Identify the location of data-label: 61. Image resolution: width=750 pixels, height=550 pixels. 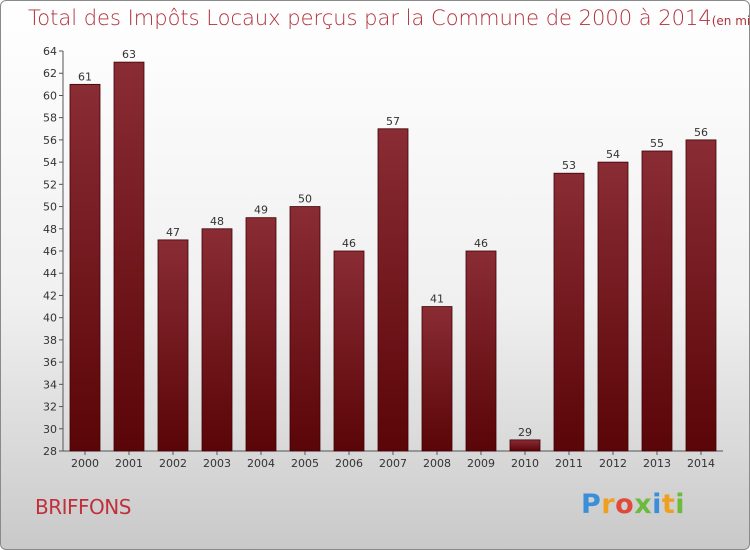
(85, 76).